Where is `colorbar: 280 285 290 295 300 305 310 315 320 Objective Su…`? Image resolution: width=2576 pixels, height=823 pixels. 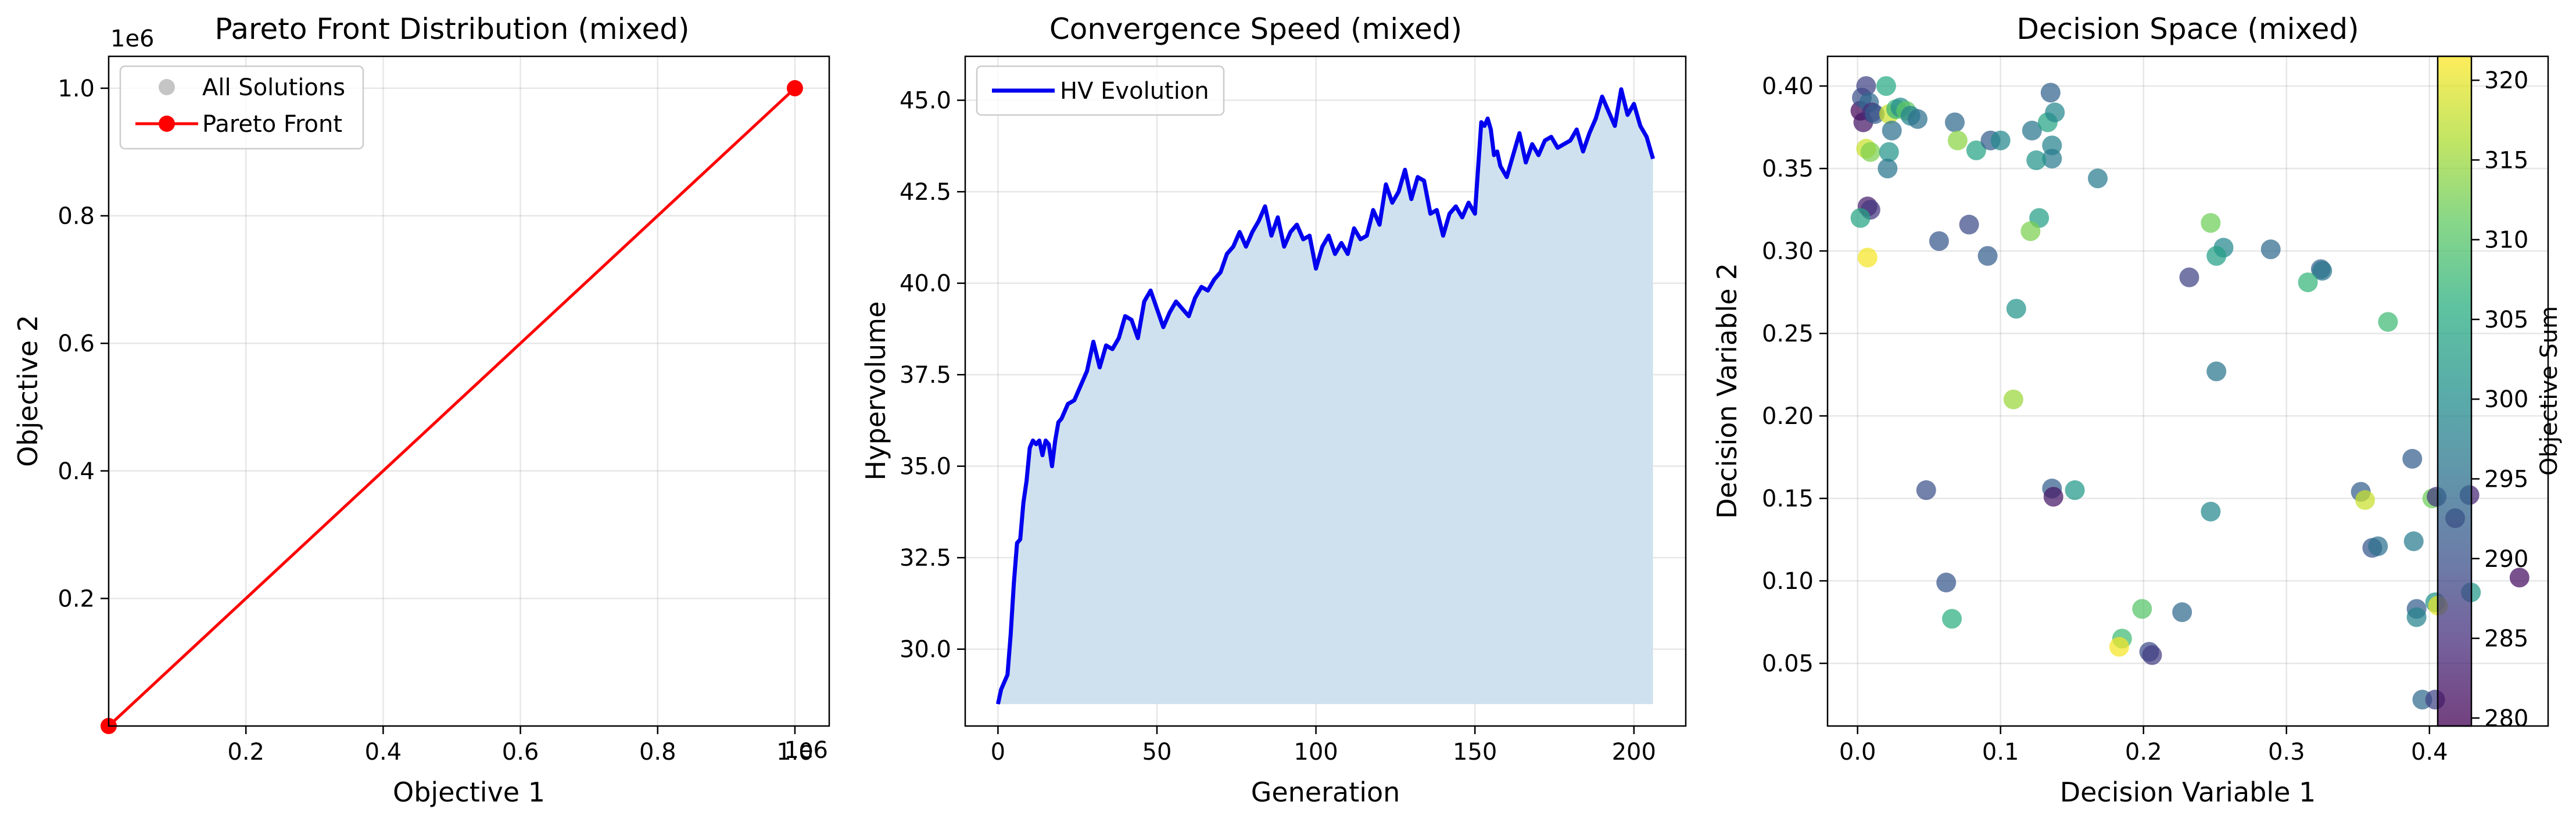 colorbar: 280 285 290 295 300 305 310 315 320 Objective Su… is located at coordinates (2500, 393).